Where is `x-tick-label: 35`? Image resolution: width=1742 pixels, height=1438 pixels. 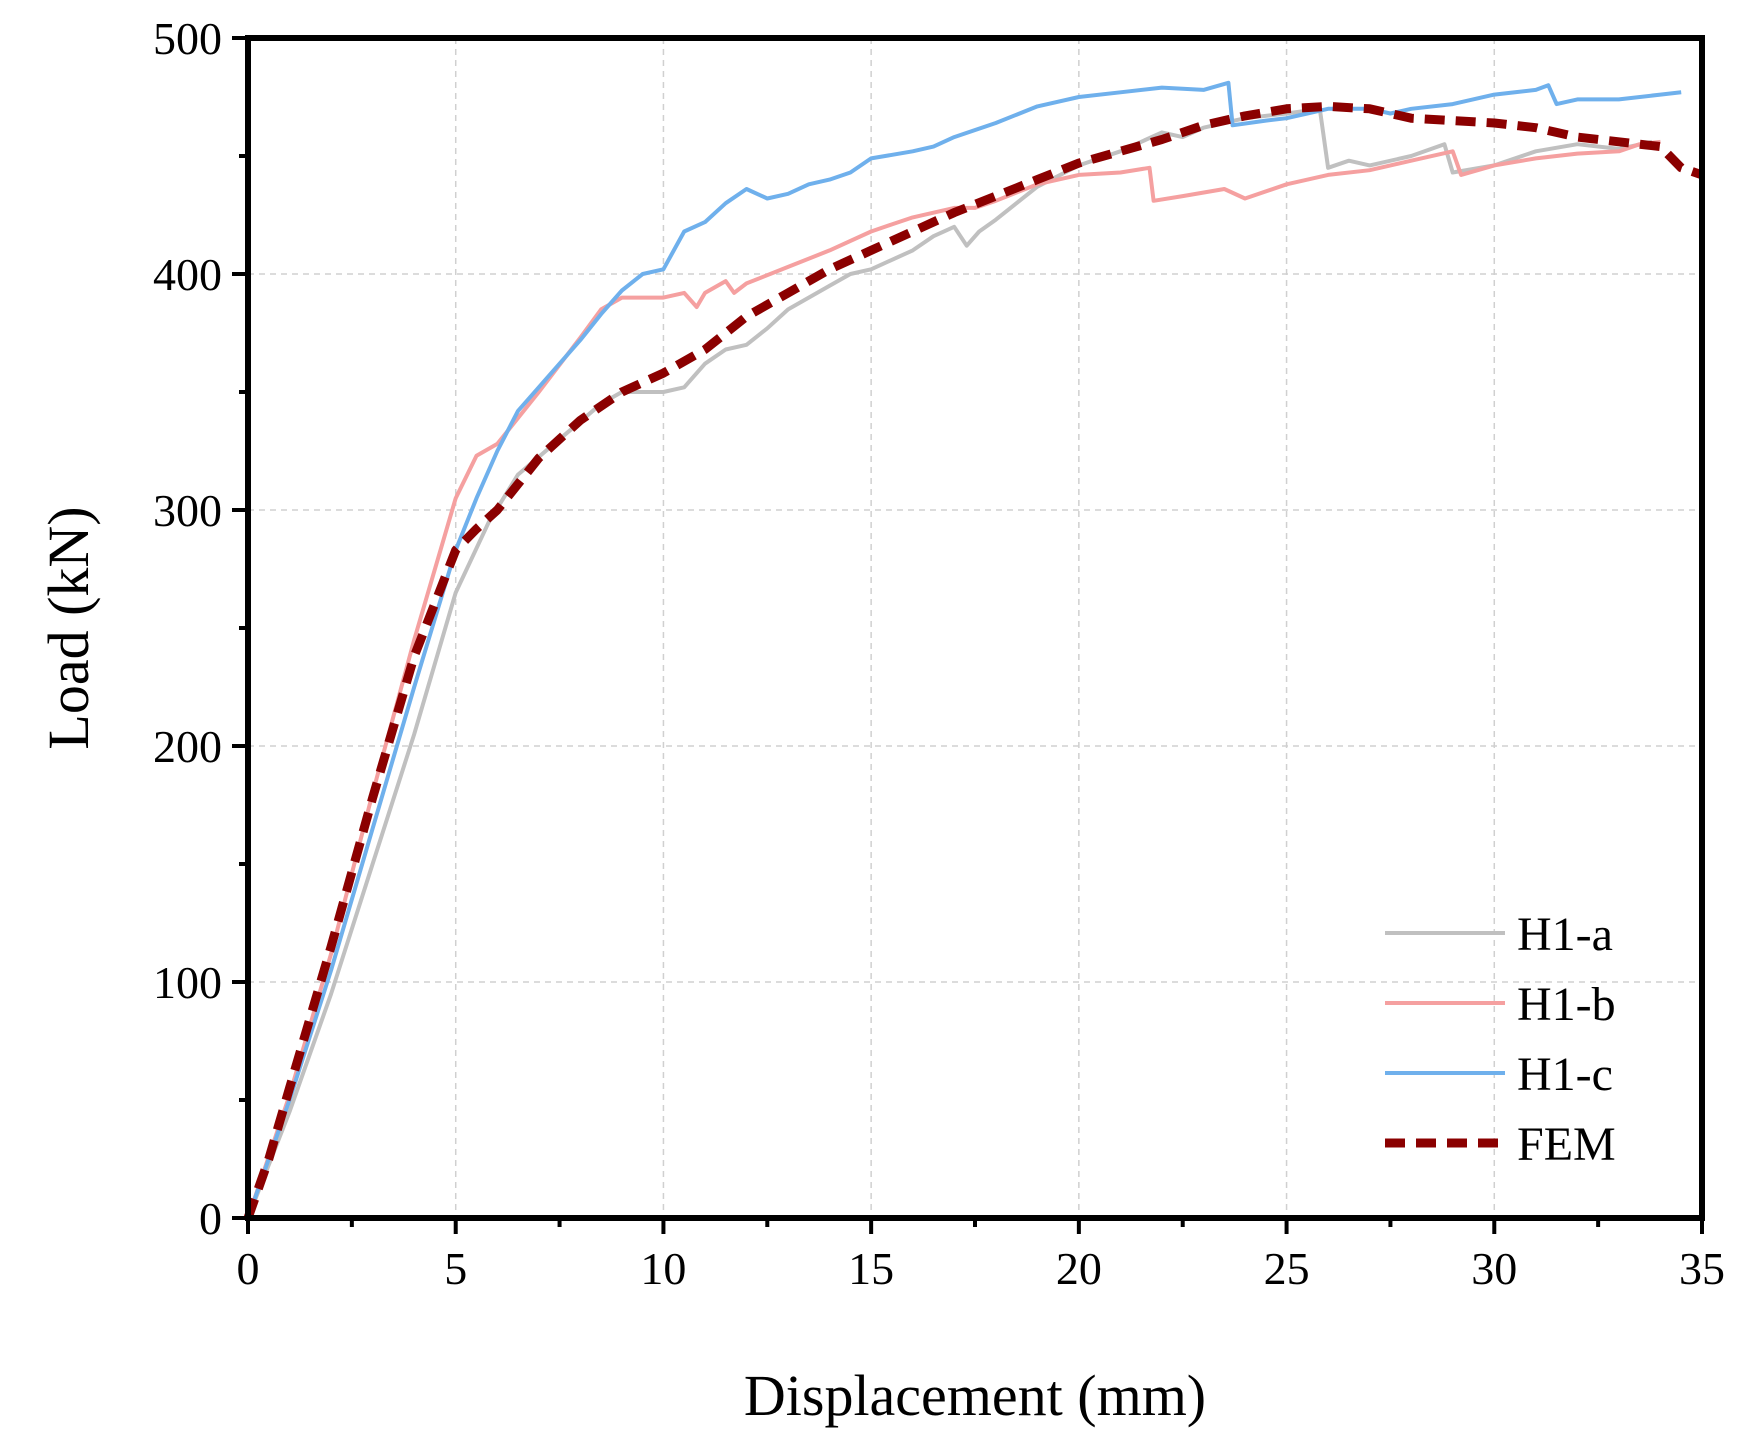
x-tick-label: 35 is located at coordinates (1702, 1268).